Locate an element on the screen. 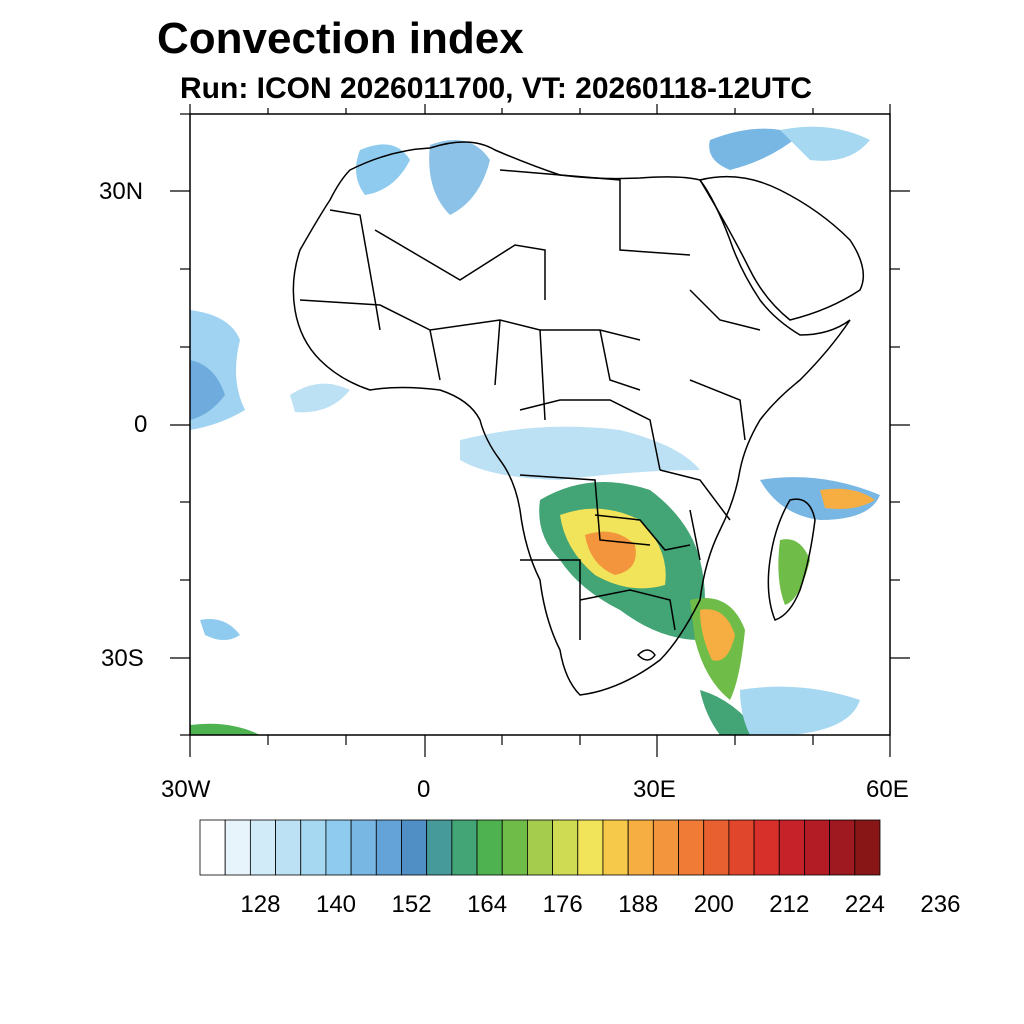 The width and height of the screenshot is (1024, 1024). lat-label-30s: 30S is located at coordinates (122, 658).